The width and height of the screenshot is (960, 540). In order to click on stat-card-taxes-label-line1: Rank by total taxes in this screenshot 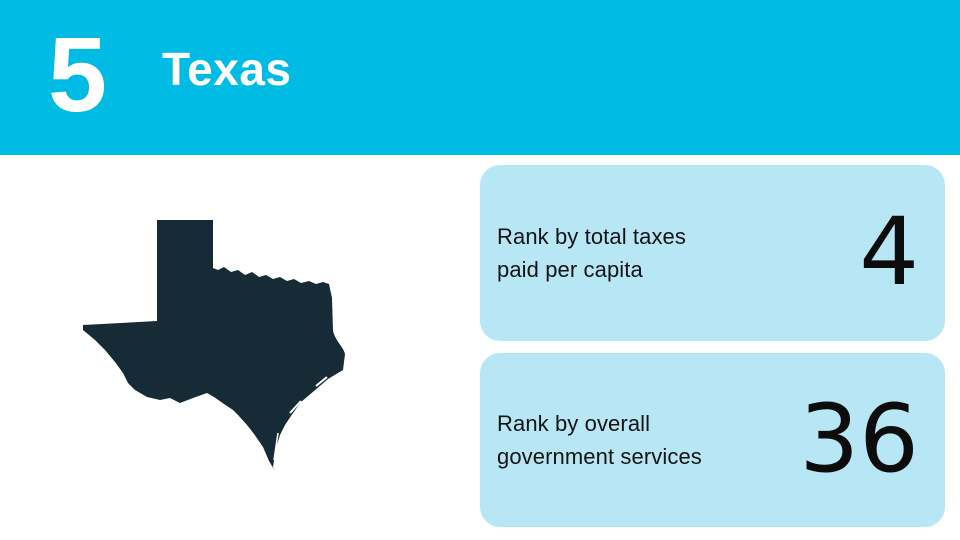, I will do `click(591, 236)`.